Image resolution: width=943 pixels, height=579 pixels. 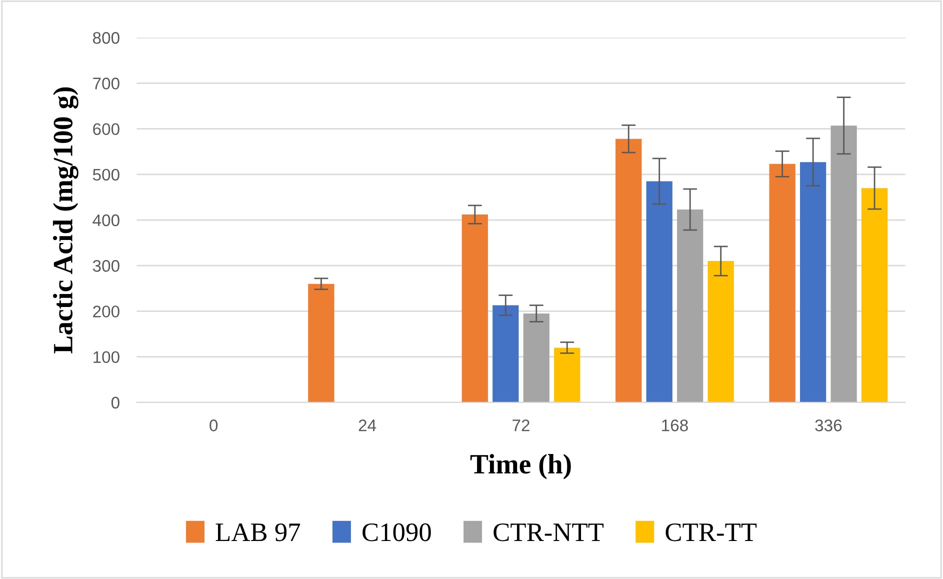 I want to click on y-tick-label: 200, so click(x=106, y=312).